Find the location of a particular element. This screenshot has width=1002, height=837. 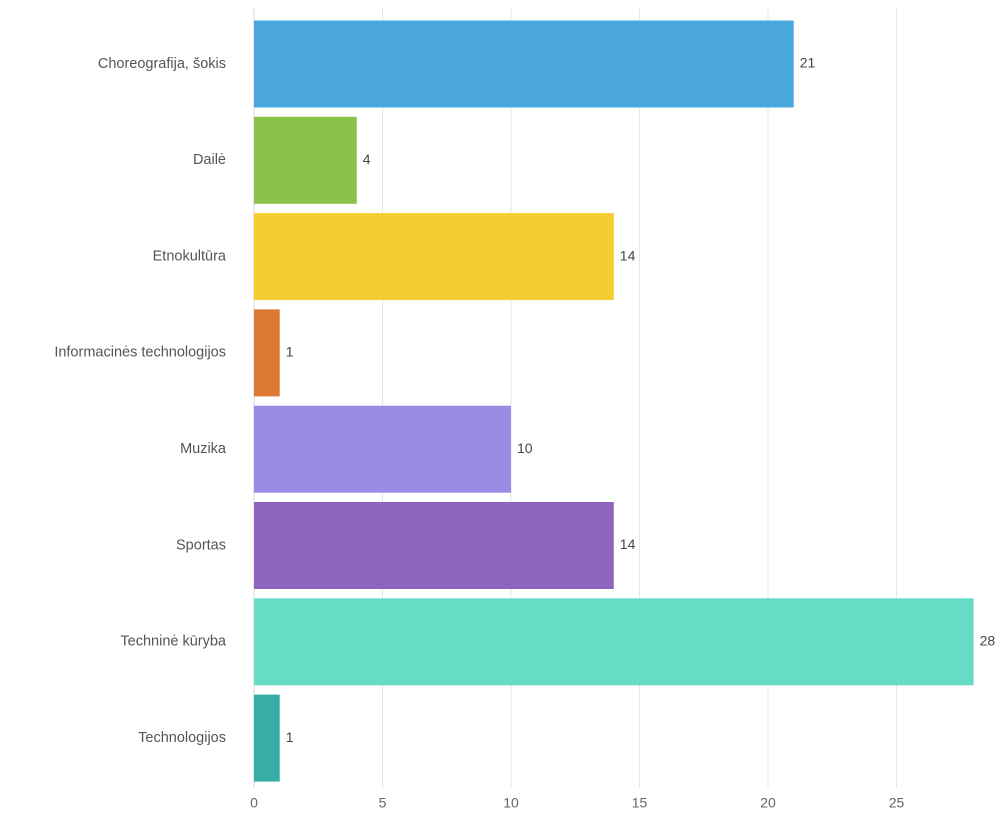

x-tick-label: 20 is located at coordinates (768, 803).